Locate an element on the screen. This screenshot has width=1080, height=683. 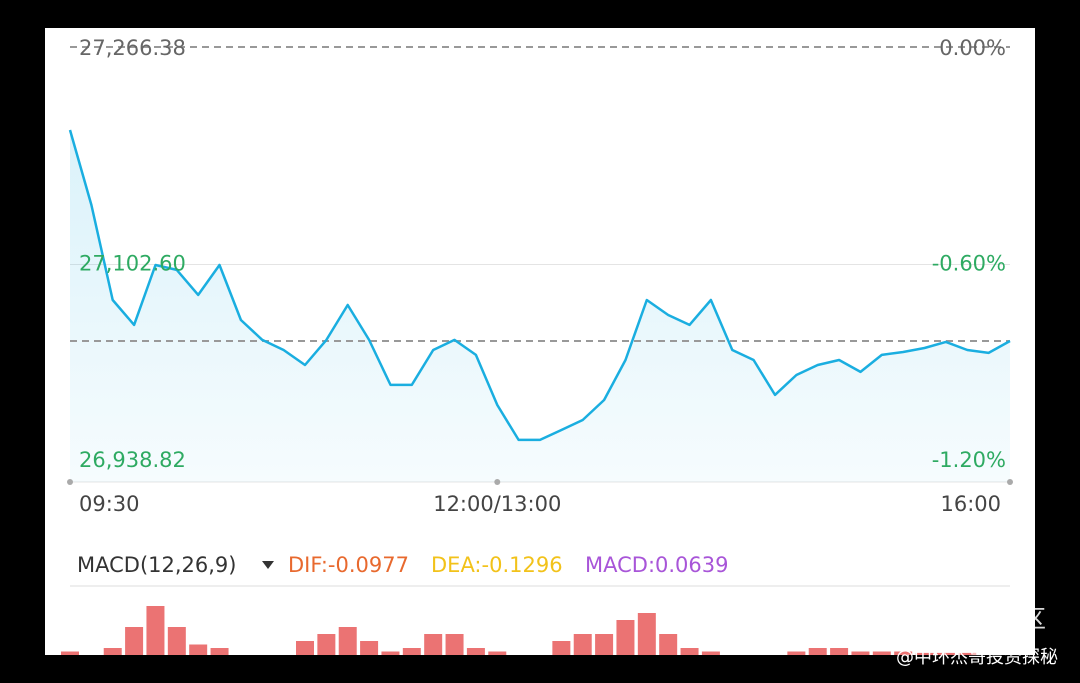
y-tick-label: 26,938.82 is located at coordinates (132, 460).